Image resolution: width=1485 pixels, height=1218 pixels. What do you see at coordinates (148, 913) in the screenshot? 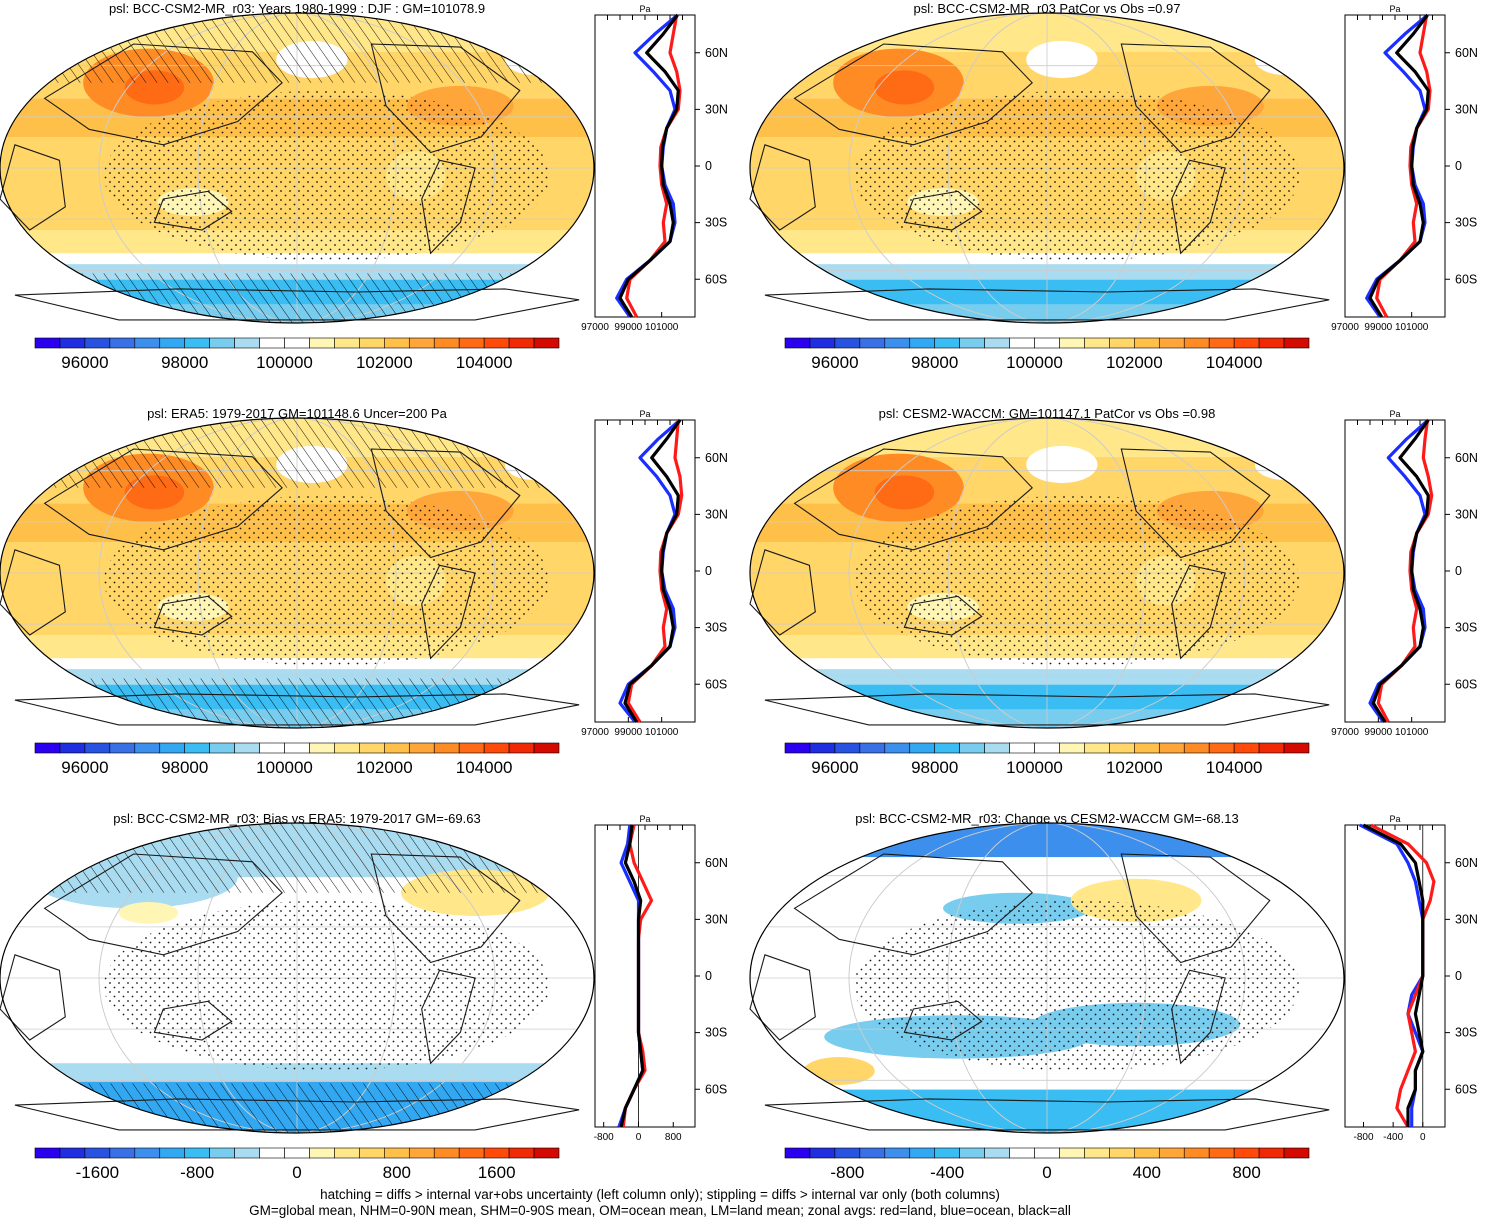
I see `asia-positive` at bounding box center [148, 913].